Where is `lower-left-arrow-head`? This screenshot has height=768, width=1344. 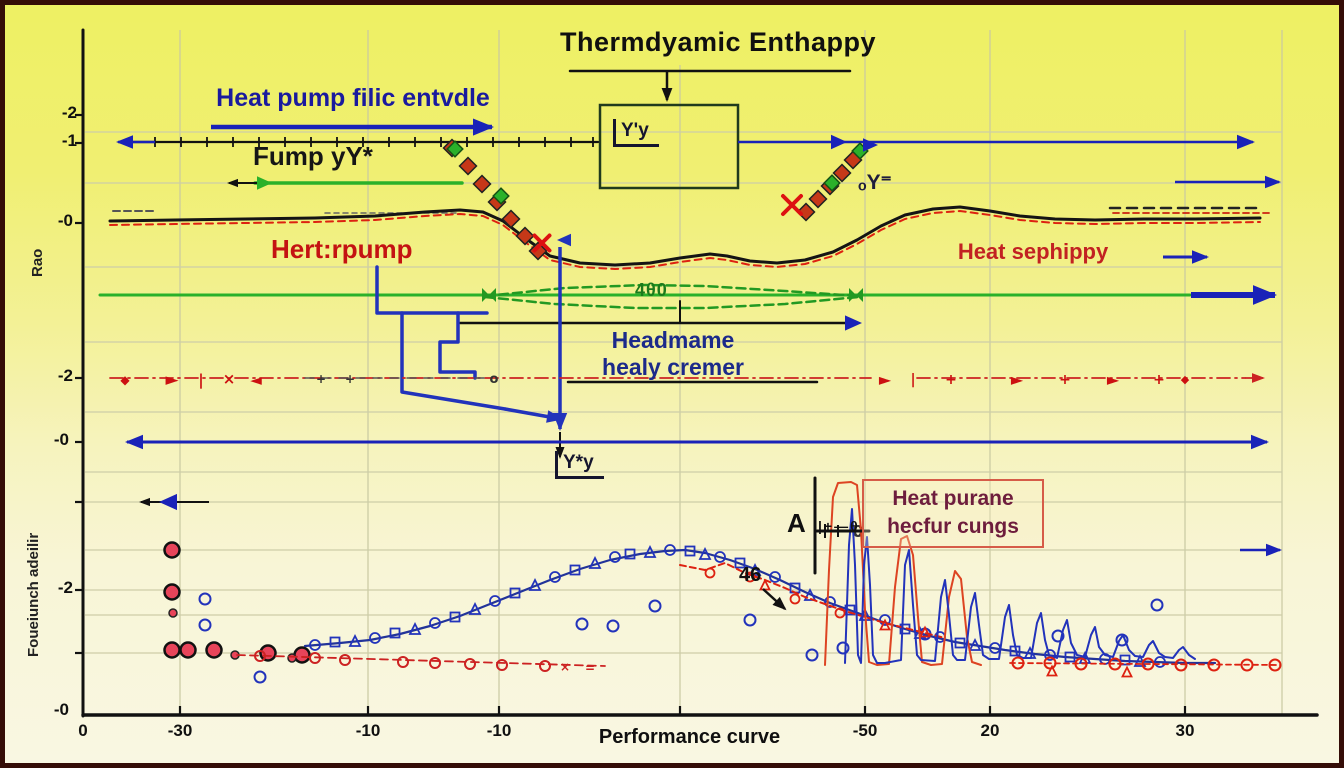
lower-left-arrow-head is located at coordinates (144, 502).